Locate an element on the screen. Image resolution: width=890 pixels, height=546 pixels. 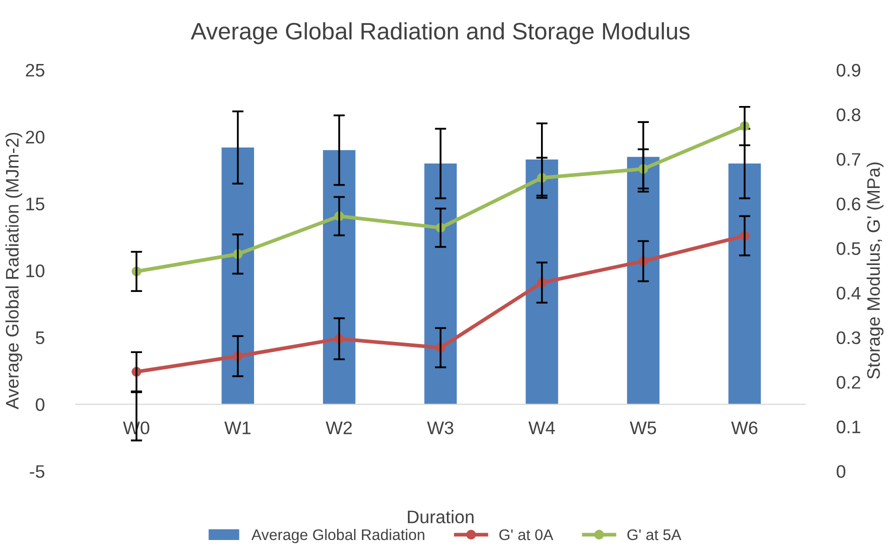
y2-tick-label: 0.1 is located at coordinates (848, 427).